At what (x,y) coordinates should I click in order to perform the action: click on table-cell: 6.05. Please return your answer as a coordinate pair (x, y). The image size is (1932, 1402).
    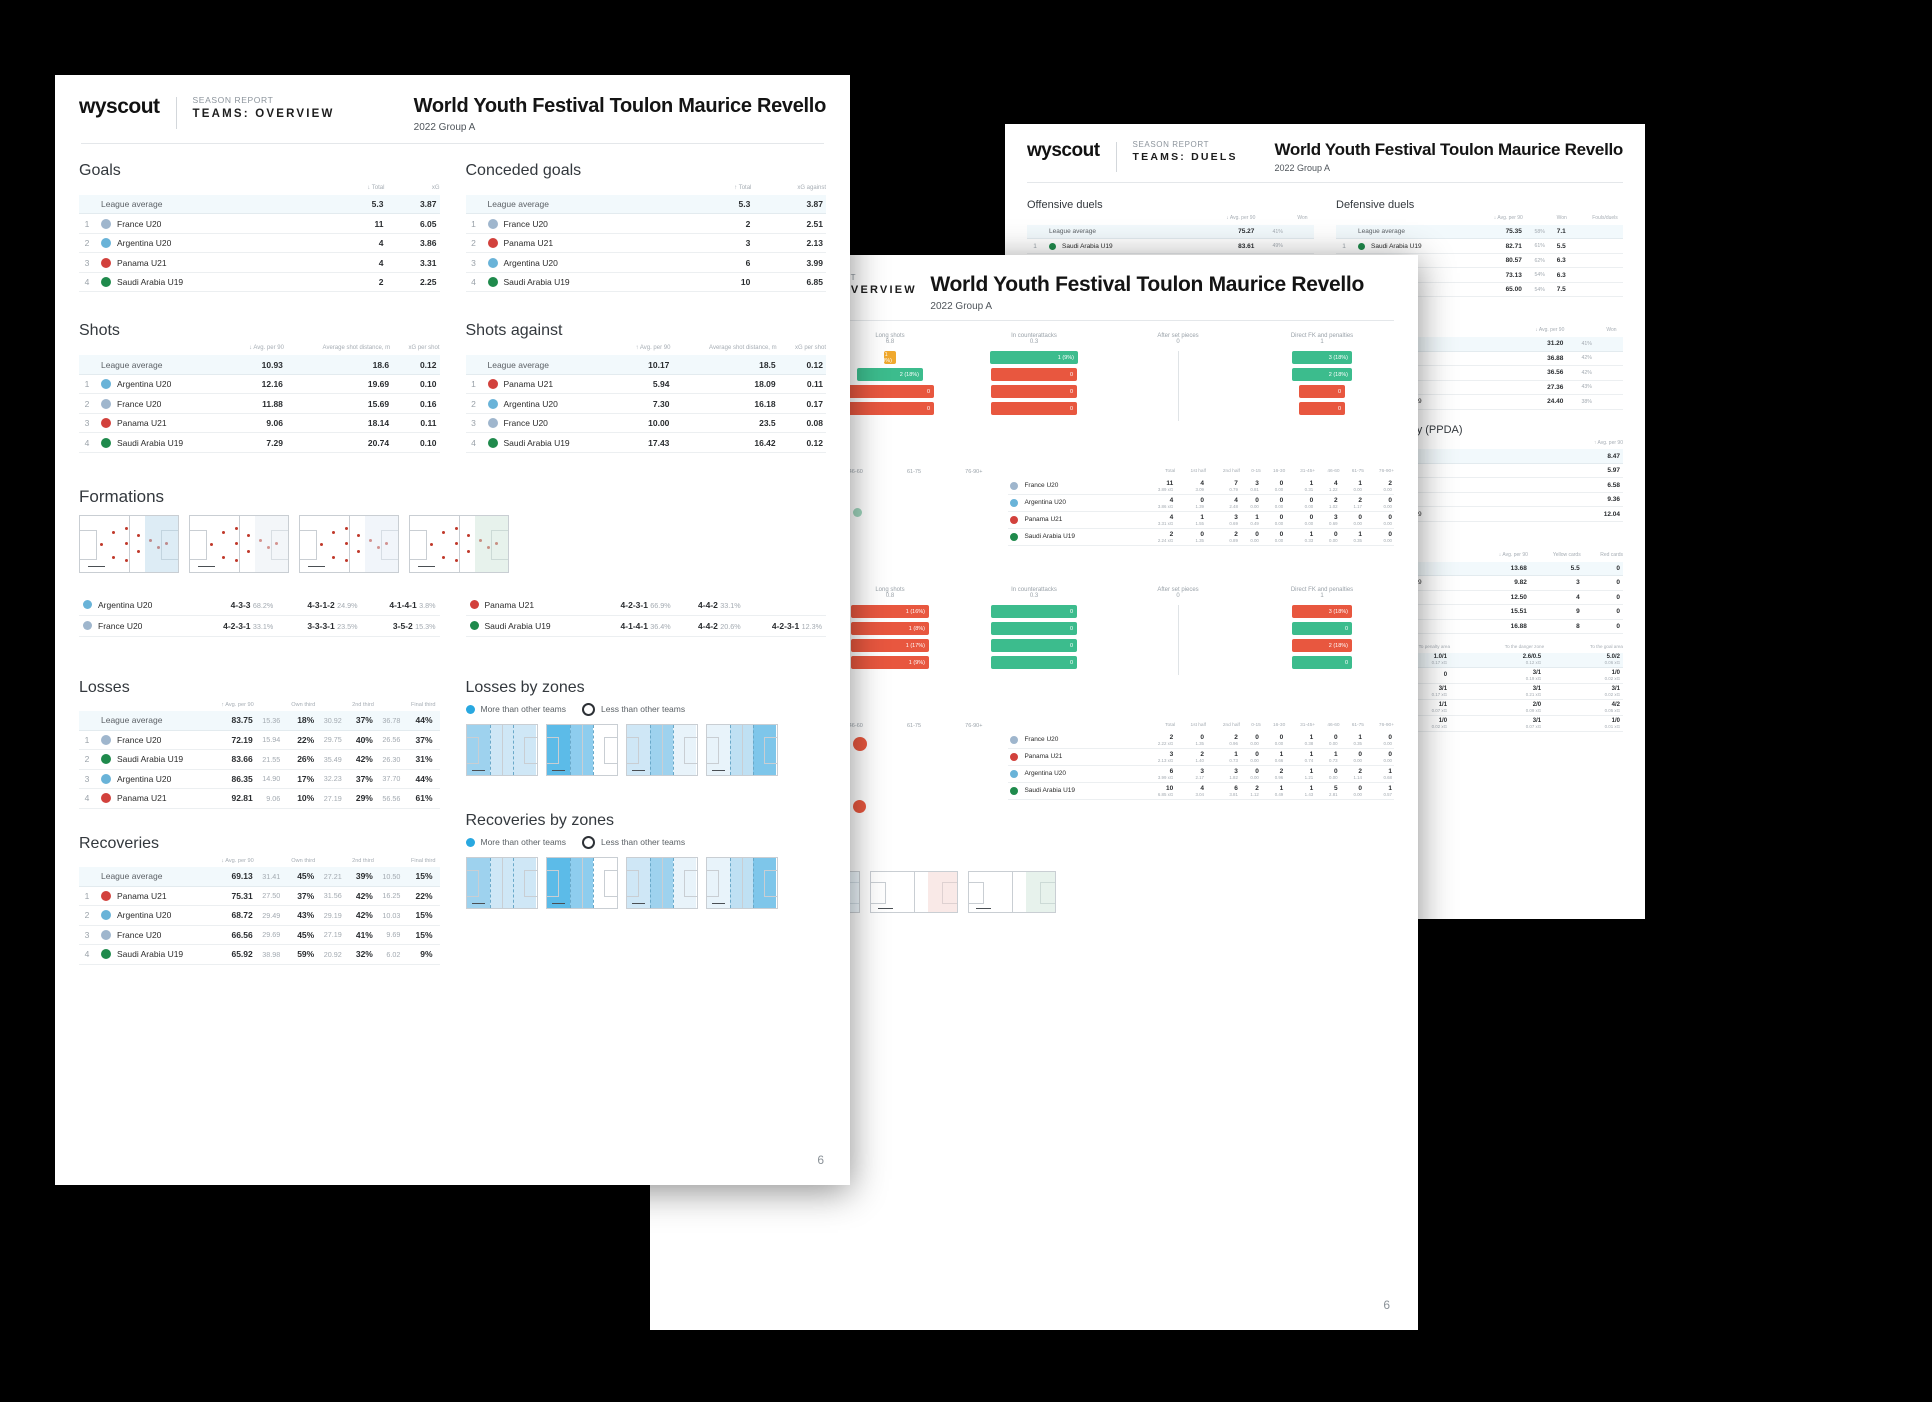
    Looking at the image, I should click on (413, 223).